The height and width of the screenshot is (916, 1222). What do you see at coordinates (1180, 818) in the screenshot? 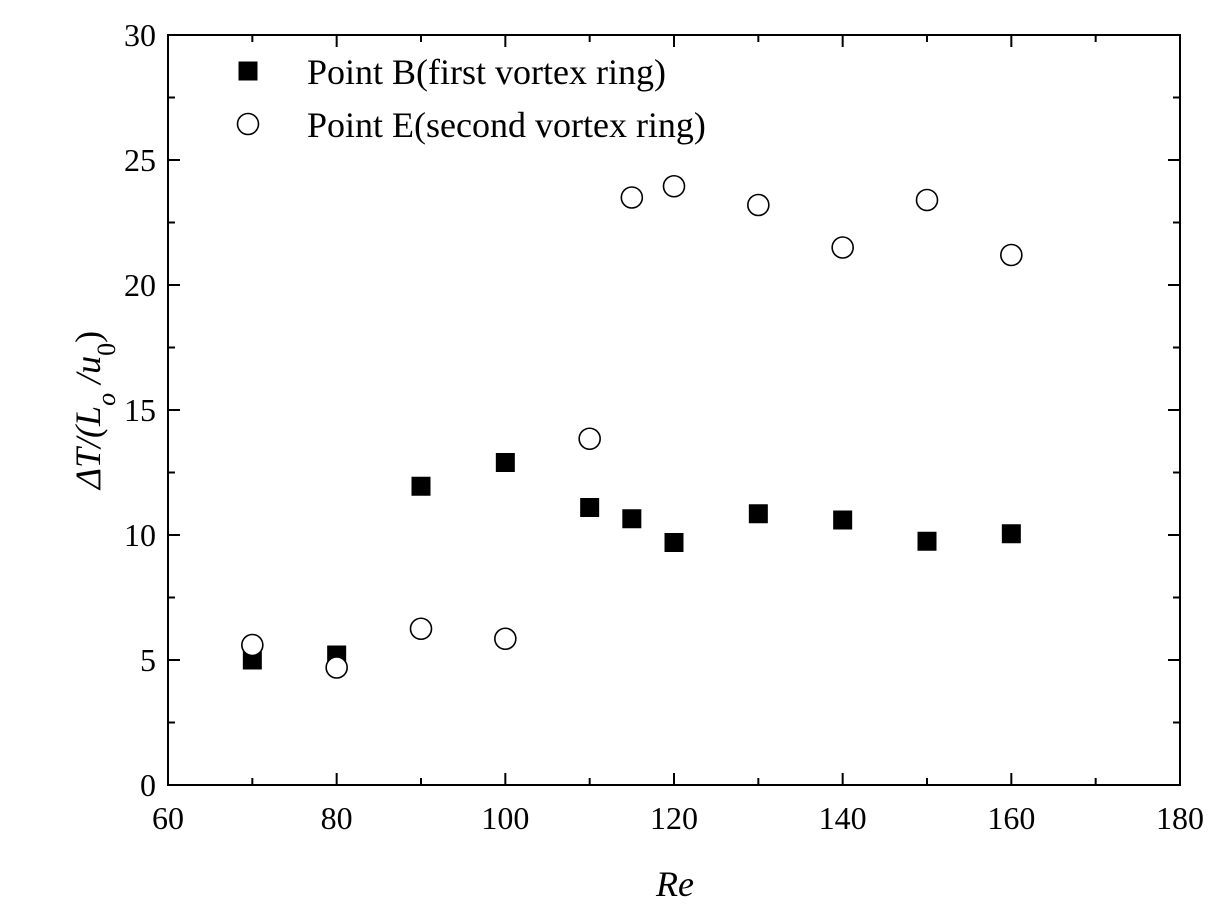
I see `x-tick-label: 180` at bounding box center [1180, 818].